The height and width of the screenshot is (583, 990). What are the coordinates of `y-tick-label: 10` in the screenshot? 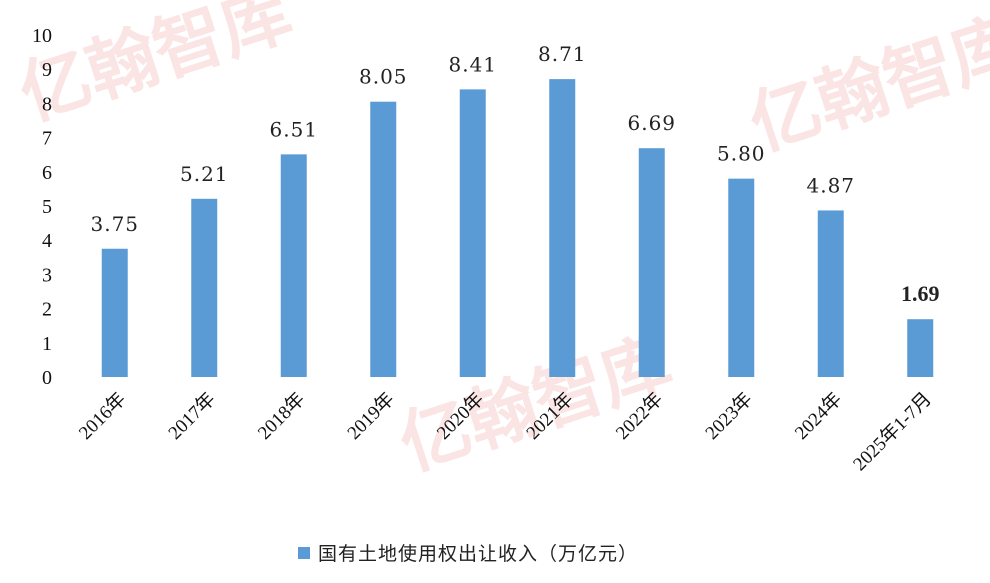 It's located at (42, 36).